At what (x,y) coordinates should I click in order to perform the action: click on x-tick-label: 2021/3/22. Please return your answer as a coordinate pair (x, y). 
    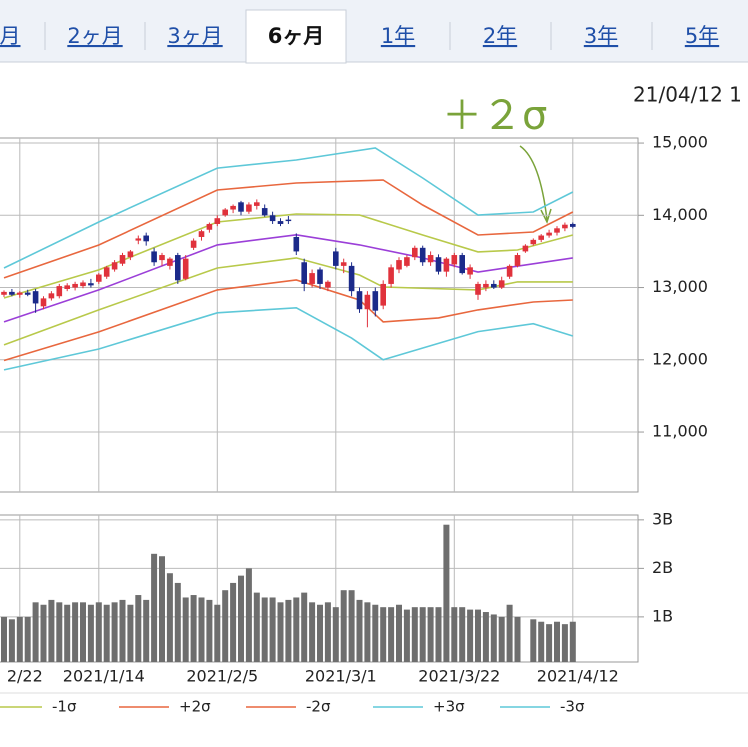
    Looking at the image, I should click on (459, 676).